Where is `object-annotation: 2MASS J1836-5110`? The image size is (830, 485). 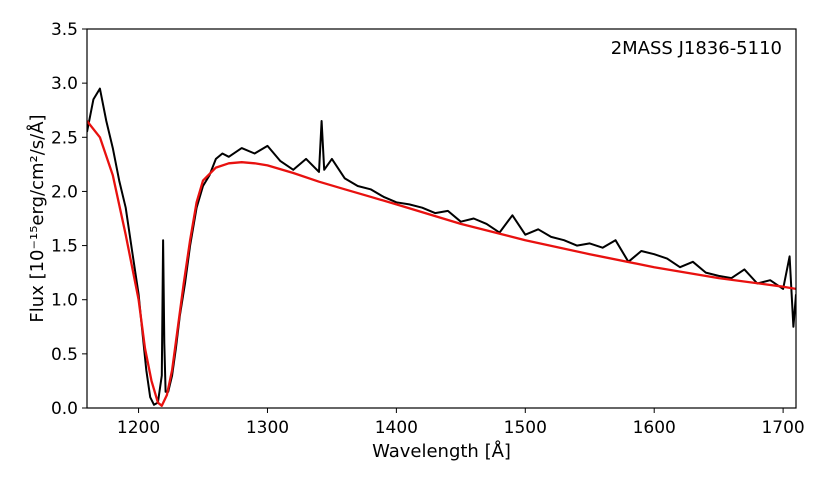
object-annotation: 2MASS J1836-5110 is located at coordinates (696, 48).